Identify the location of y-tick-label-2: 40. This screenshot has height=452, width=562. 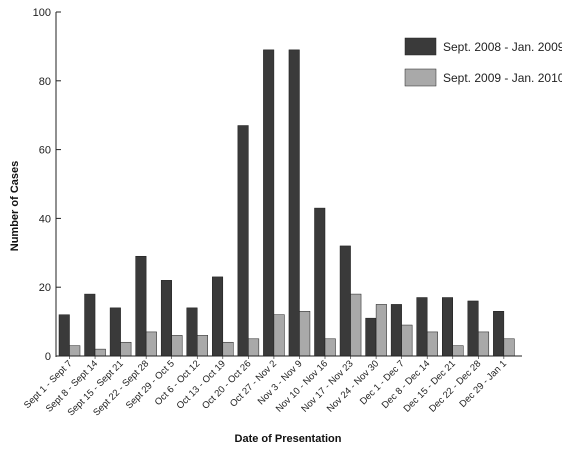
(45, 219).